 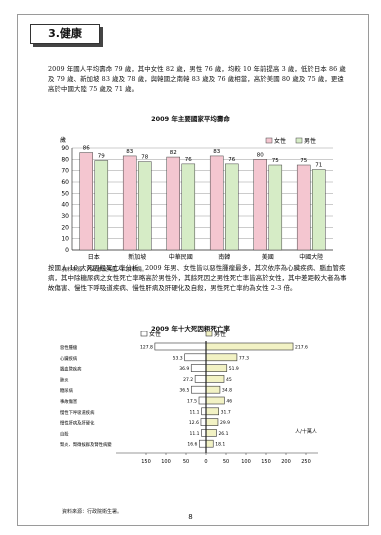 I want to click on data-label: 36.9, so click(x=184, y=369).